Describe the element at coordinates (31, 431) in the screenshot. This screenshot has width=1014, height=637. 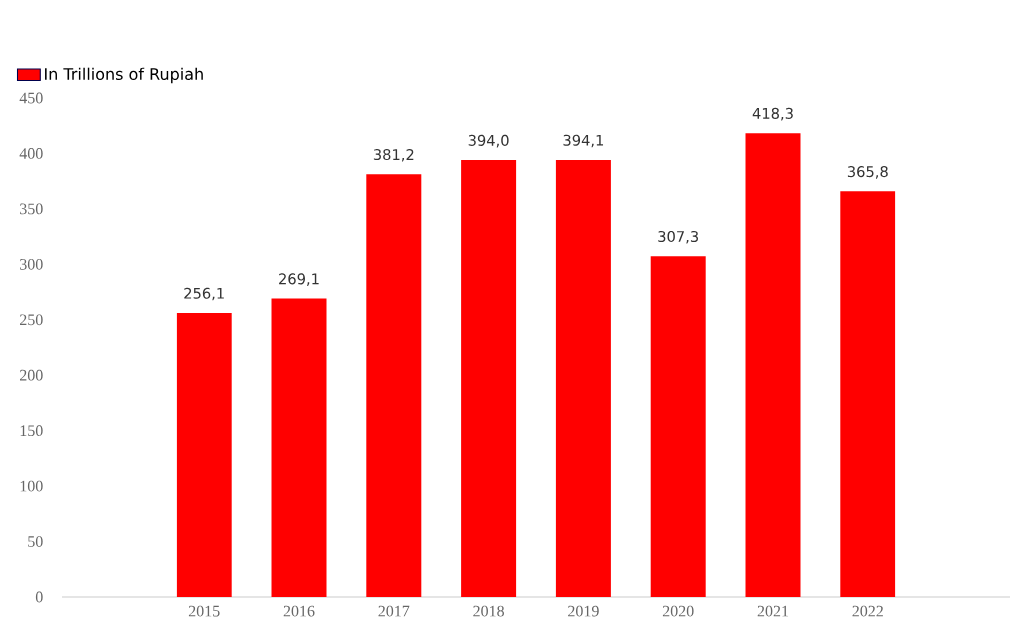
I see `y-tick-label: 150` at that location.